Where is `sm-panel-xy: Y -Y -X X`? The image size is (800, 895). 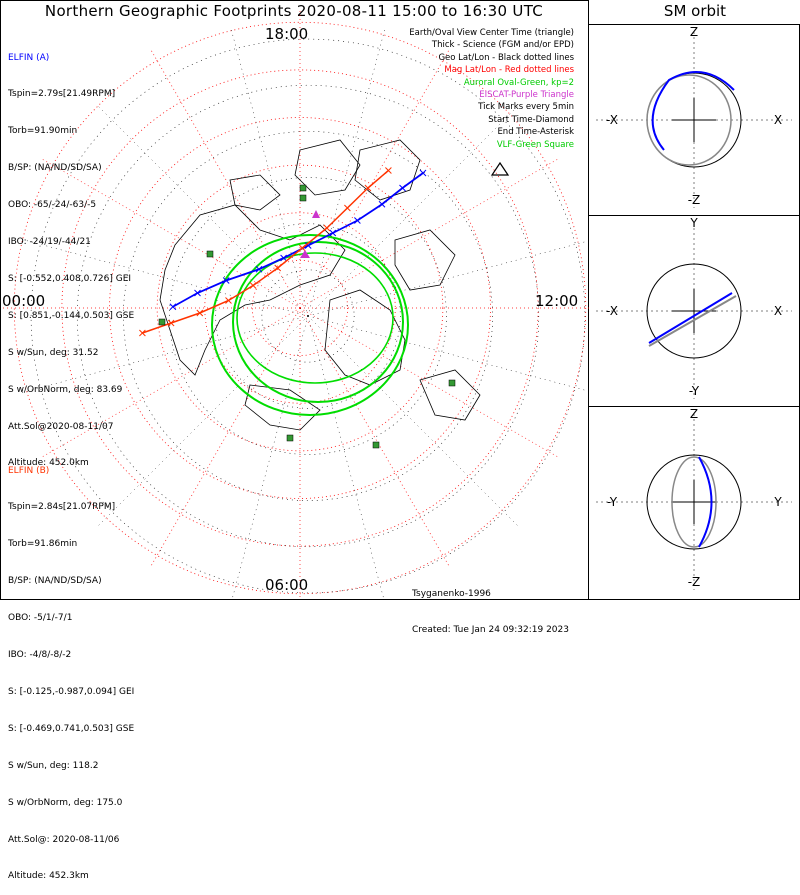 sm-panel-xy: Y -Y -X X is located at coordinates (694, 307).